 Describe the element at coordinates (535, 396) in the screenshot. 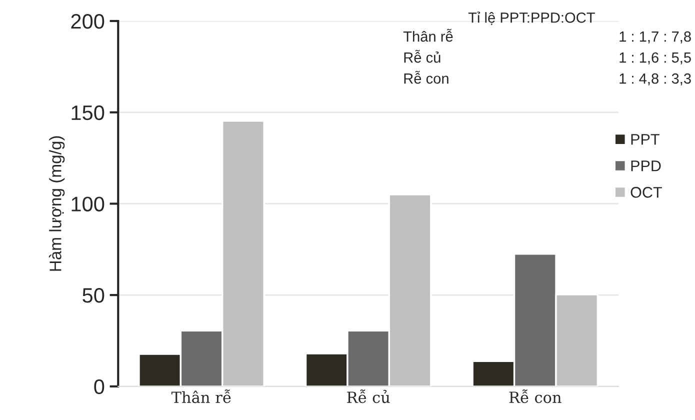

I see `x-tick-label: Rễ con` at that location.